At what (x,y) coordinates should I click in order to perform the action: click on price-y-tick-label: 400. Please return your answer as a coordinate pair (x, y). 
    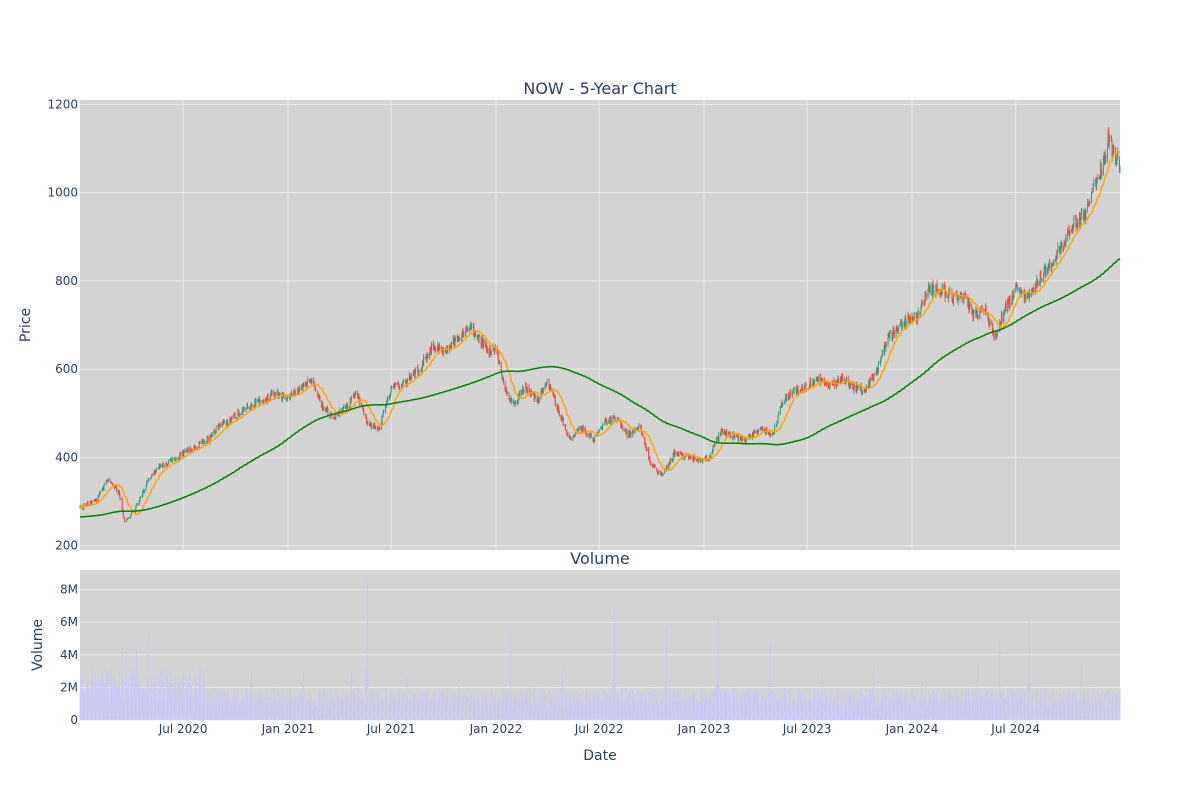
    Looking at the image, I should click on (66, 457).